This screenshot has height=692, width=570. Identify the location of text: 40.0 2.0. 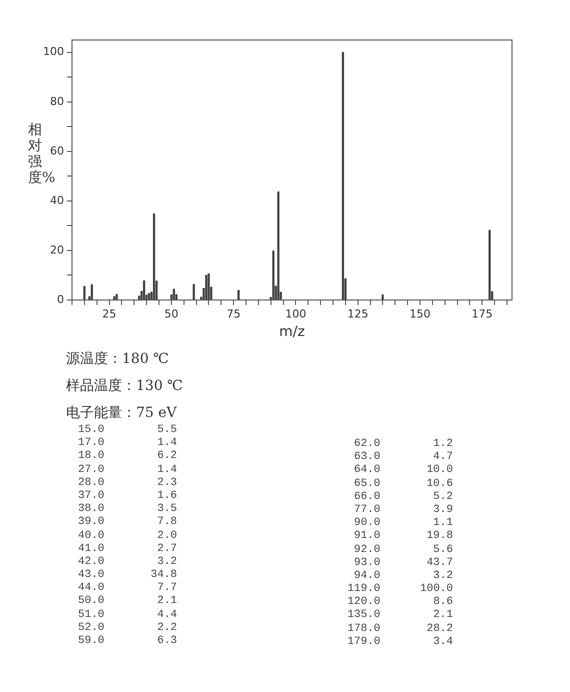
(128, 536).